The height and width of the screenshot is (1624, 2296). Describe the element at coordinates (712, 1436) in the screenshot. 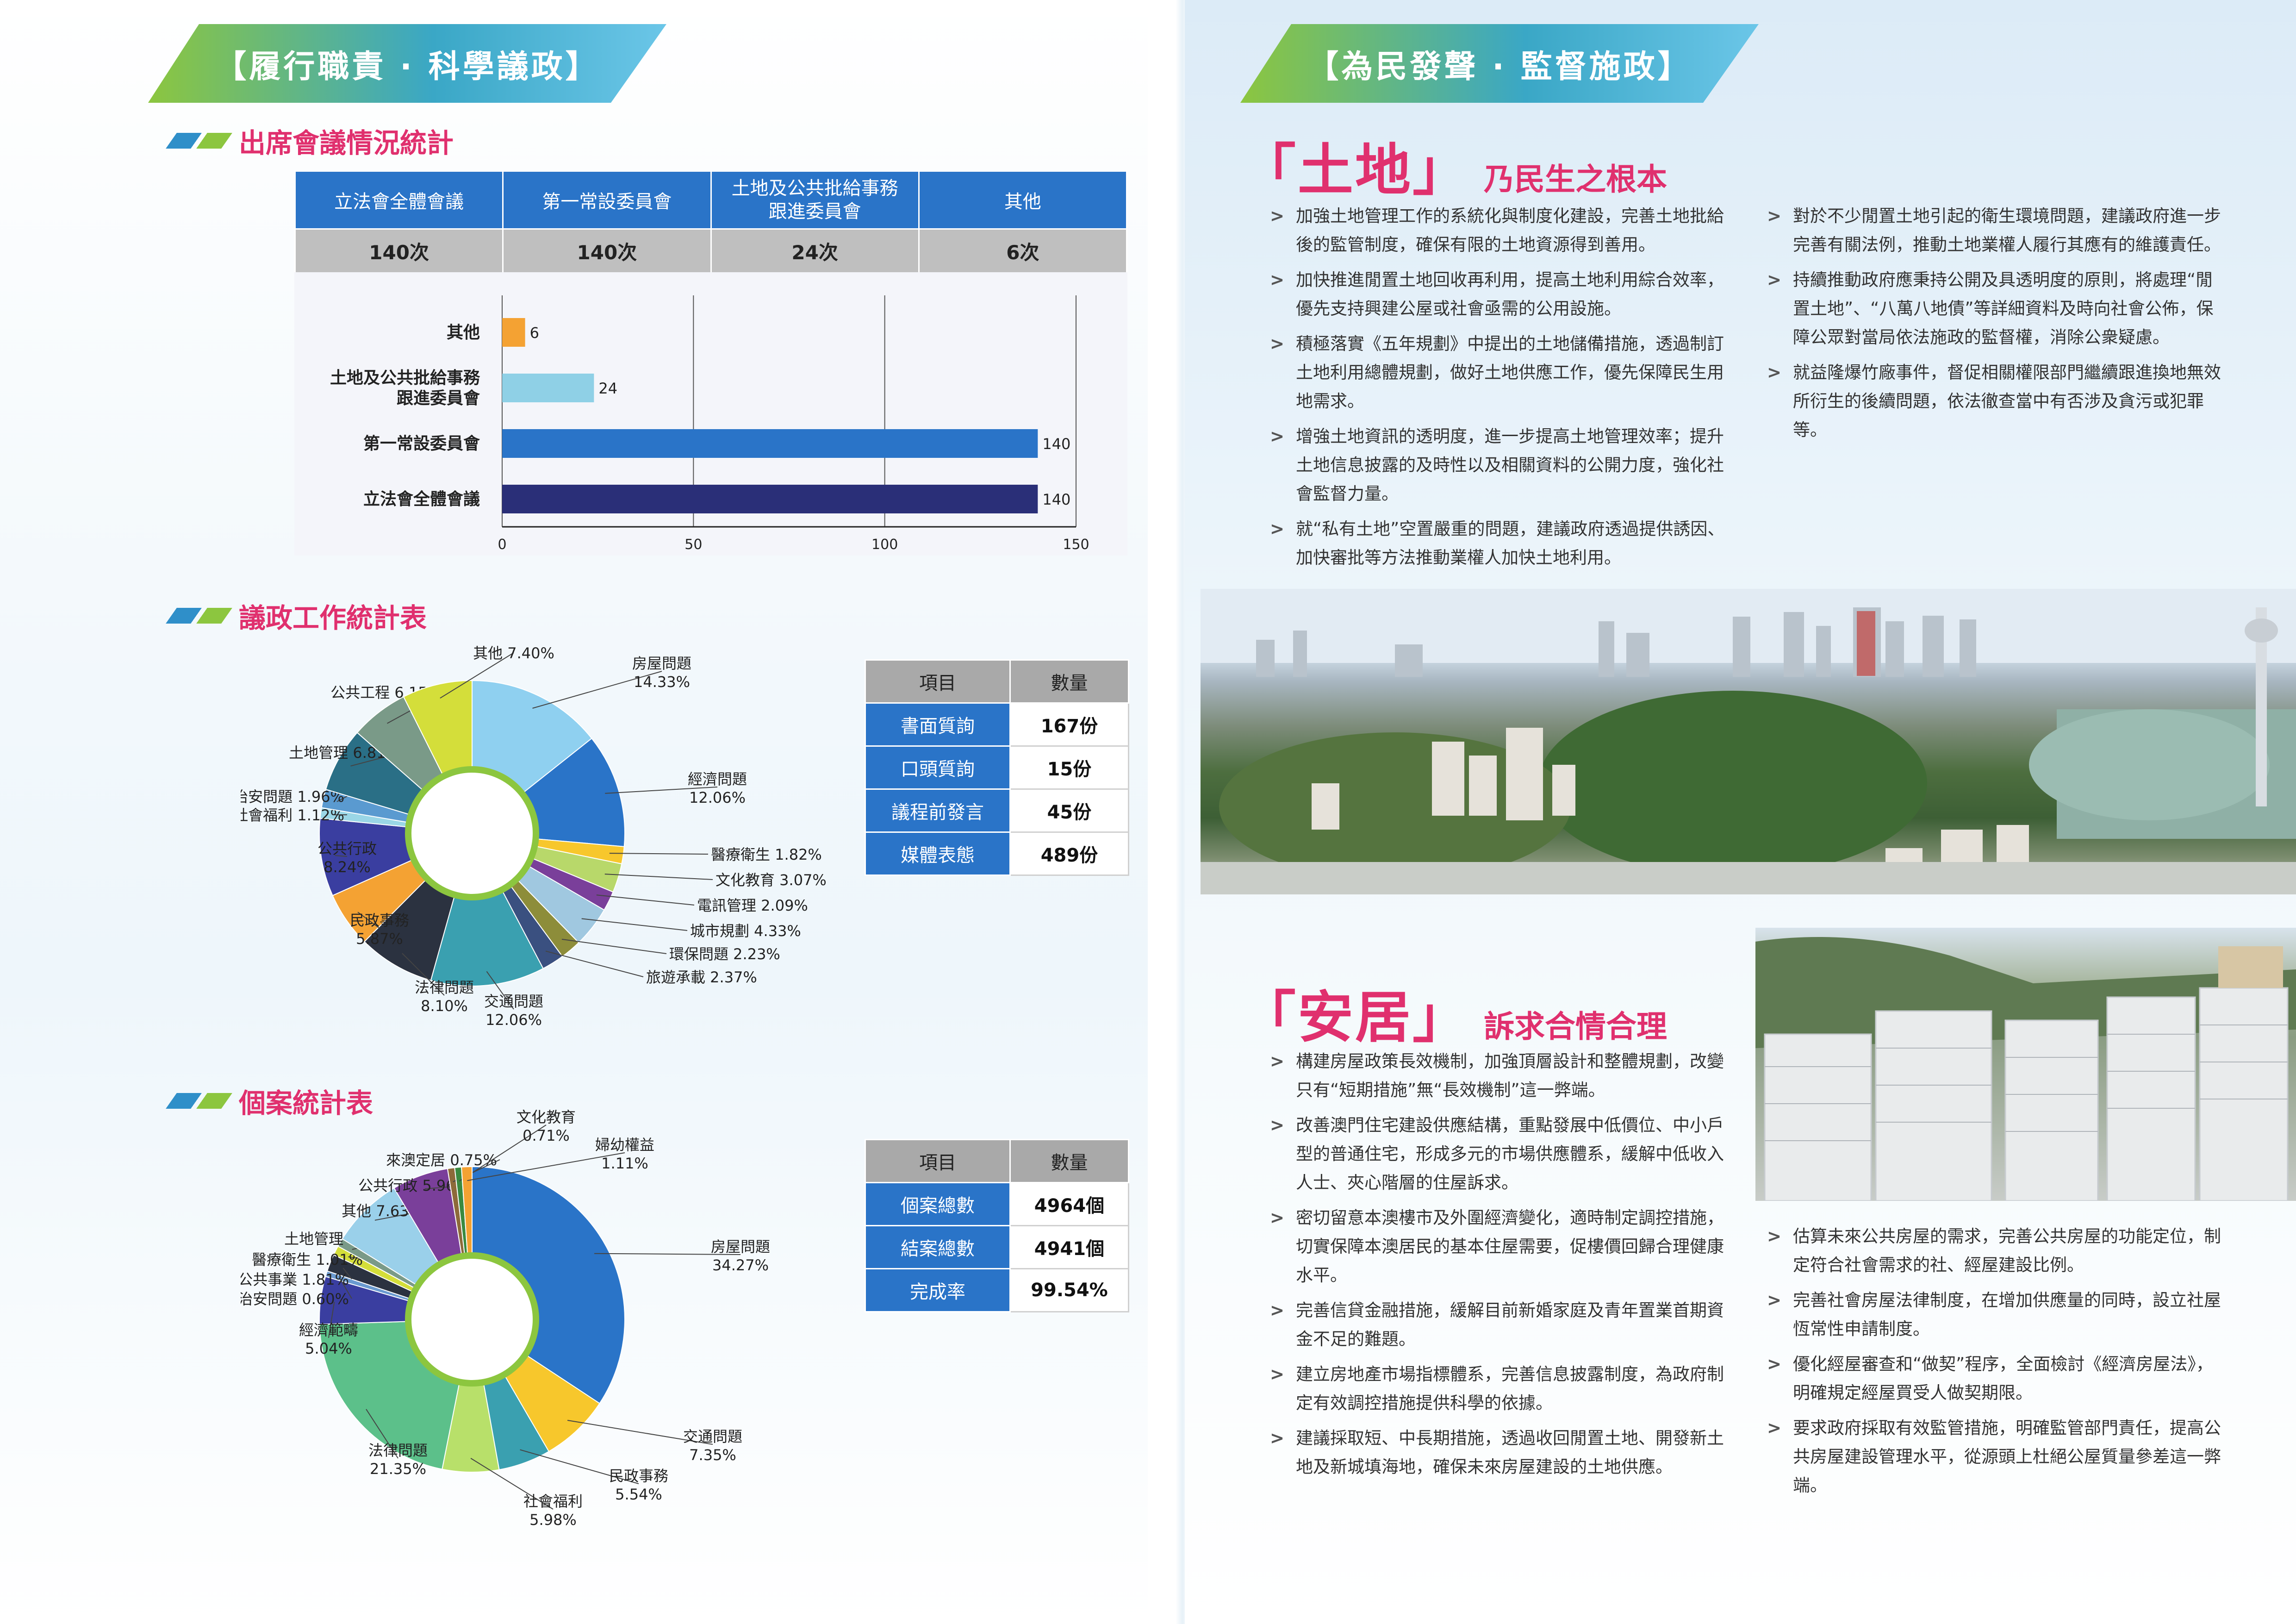

I see `slice-label: 交通問題` at that location.